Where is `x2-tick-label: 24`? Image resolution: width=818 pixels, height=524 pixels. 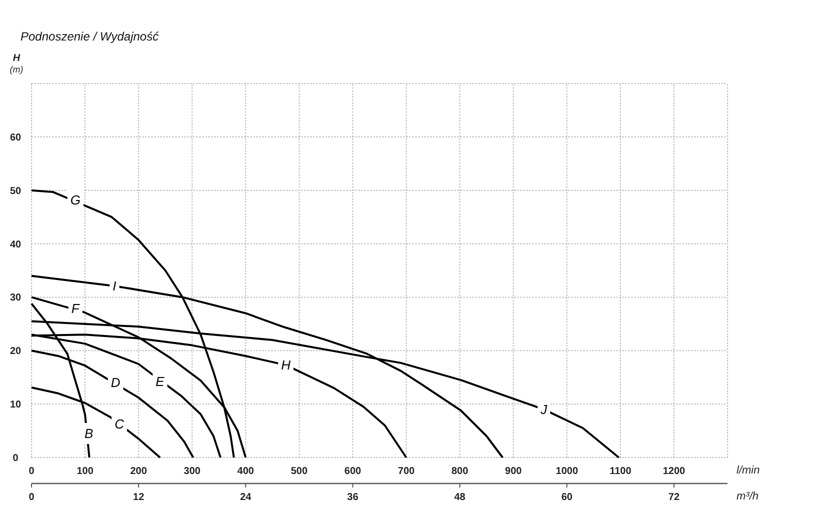 x2-tick-label: 24 is located at coordinates (246, 497).